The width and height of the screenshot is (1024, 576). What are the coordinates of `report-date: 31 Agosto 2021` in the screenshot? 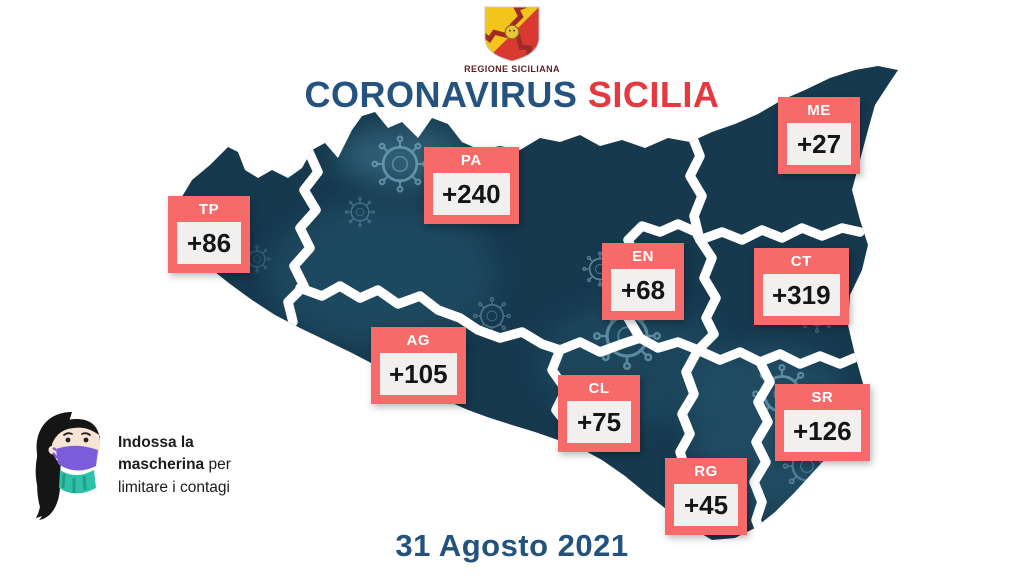 It's located at (512, 545).